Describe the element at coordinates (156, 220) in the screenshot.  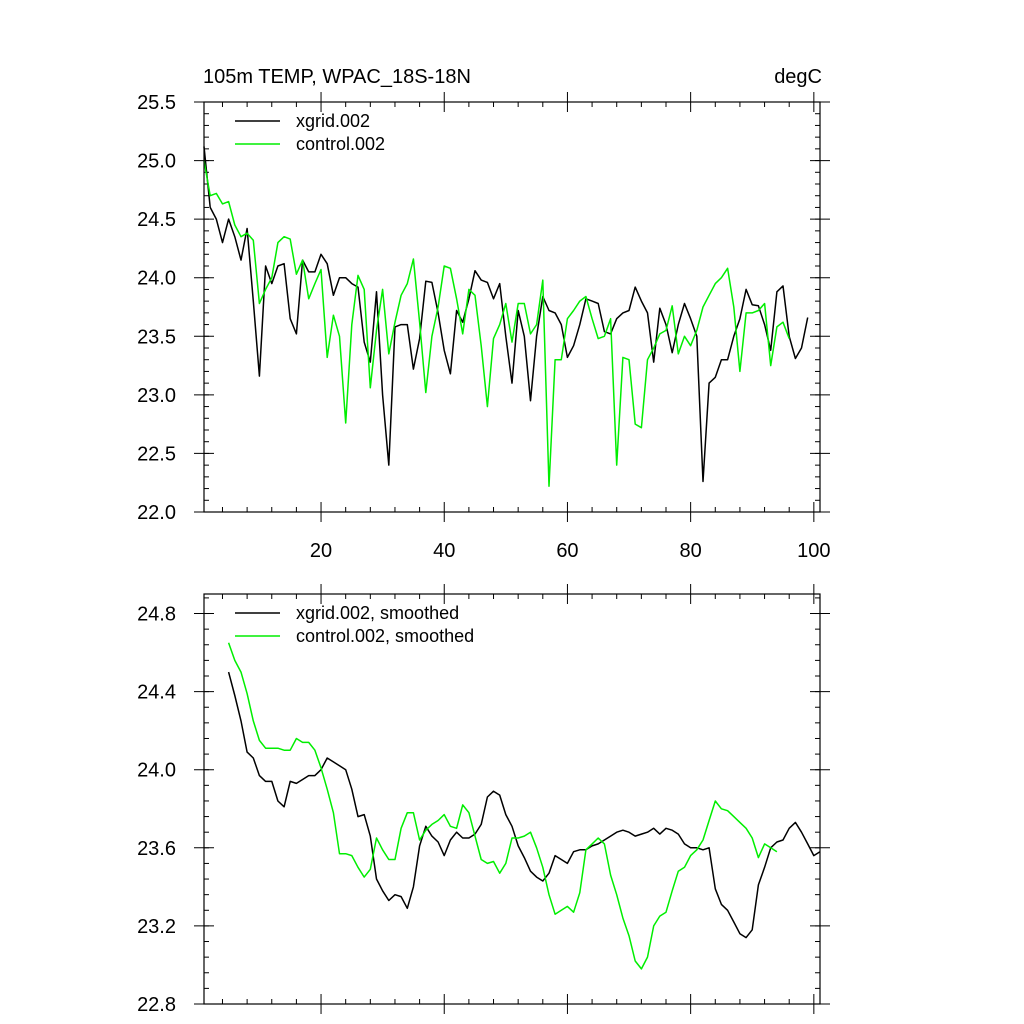
I see `y-tick-label: 24.5` at that location.